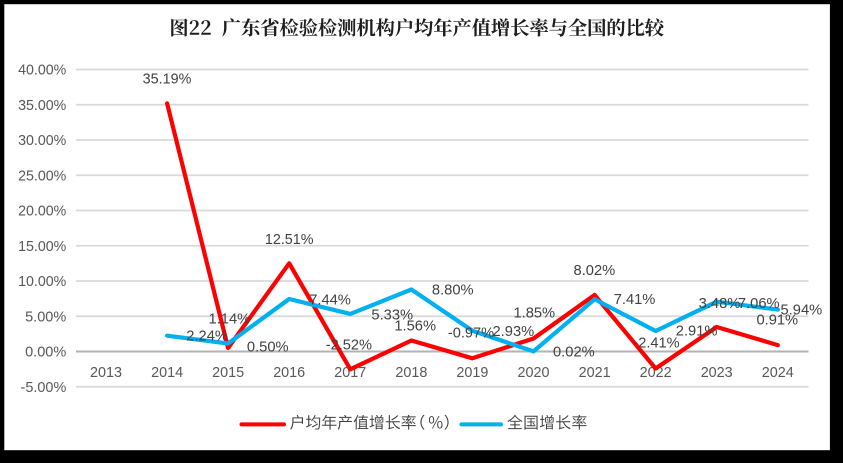 The width and height of the screenshot is (843, 463). What do you see at coordinates (228, 372) in the screenshot?
I see `svg-text: 2015` at bounding box center [228, 372].